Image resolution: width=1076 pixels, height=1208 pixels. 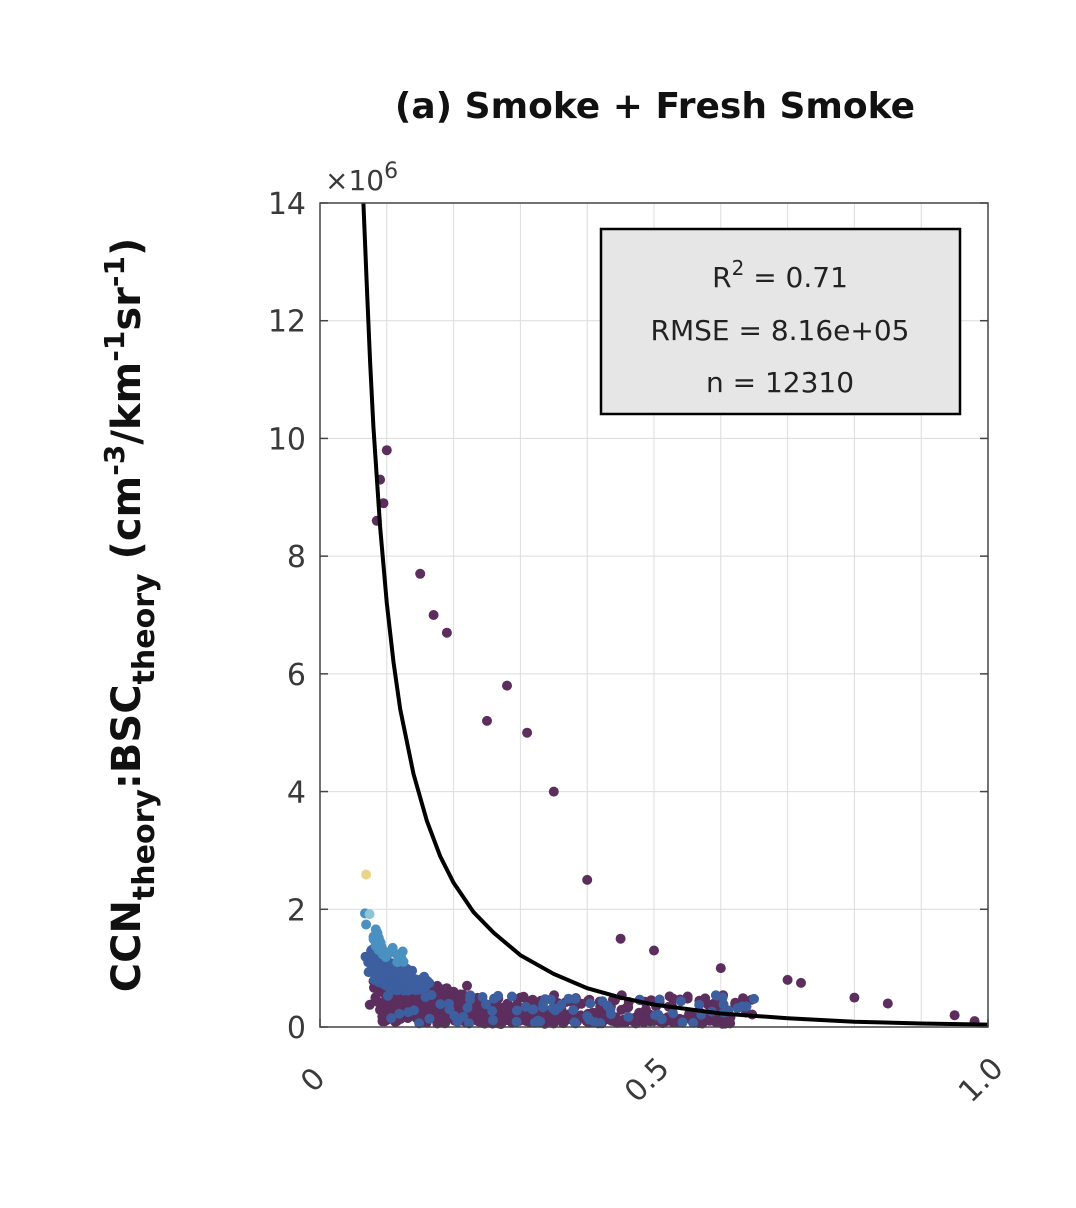 What do you see at coordinates (287, 439) in the screenshot?
I see `y-tick-label: 10` at bounding box center [287, 439].